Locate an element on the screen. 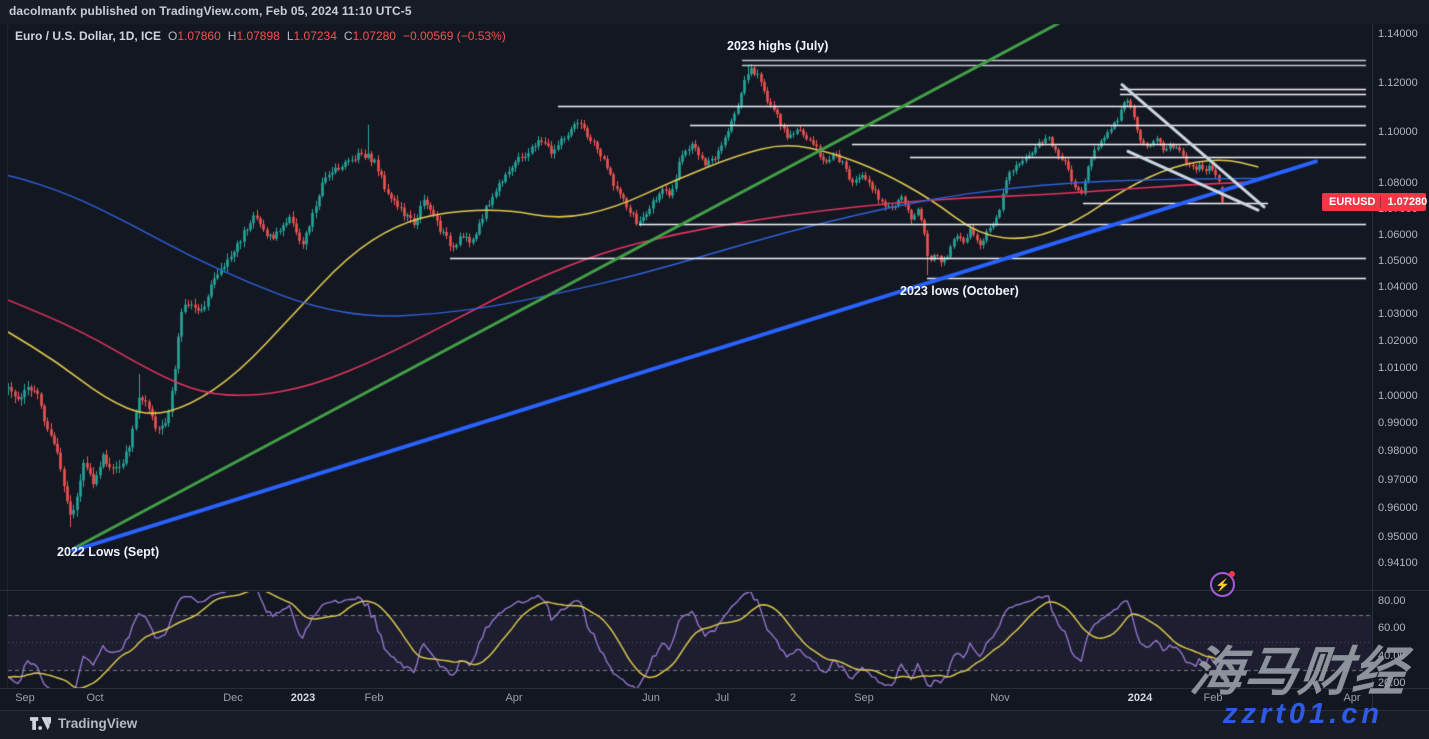  rsi-tick-20.00: 20.00 is located at coordinates (1392, 683).